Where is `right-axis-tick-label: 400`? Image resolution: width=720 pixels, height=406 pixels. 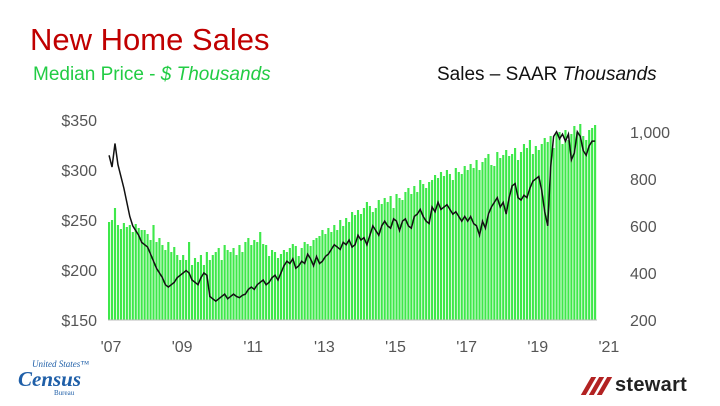
right-axis-tick-label: 400 is located at coordinates (643, 274).